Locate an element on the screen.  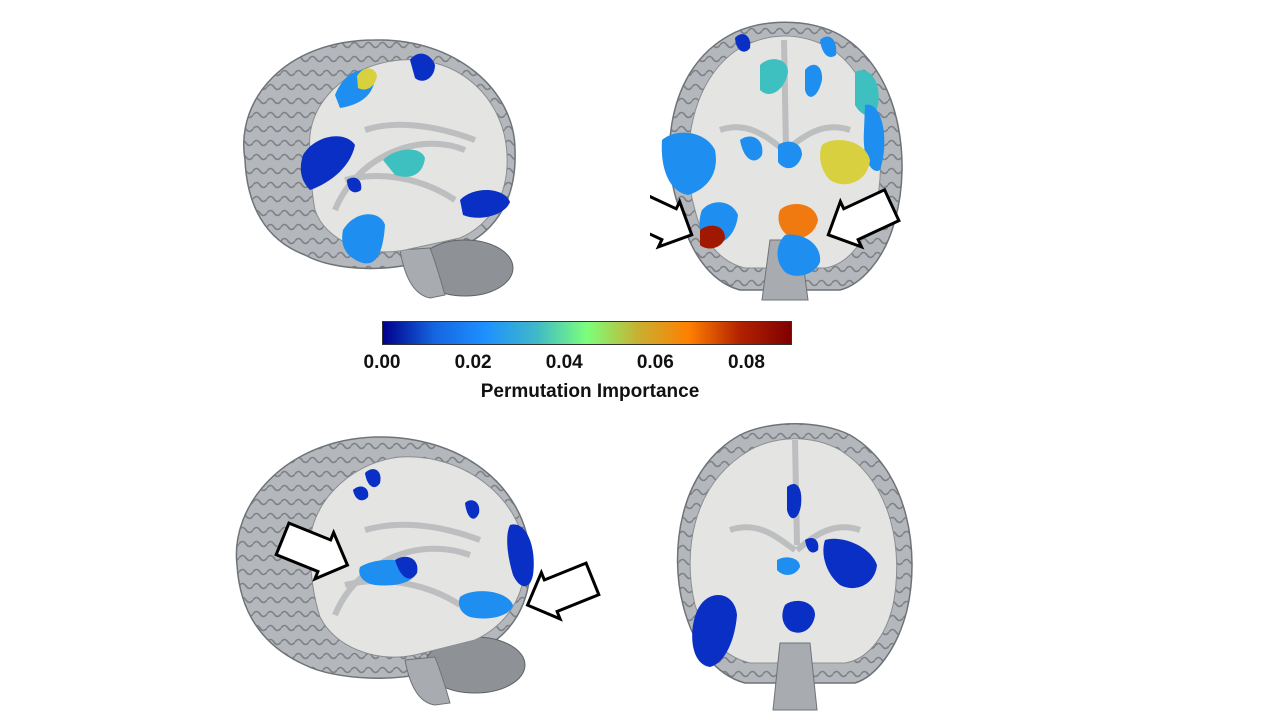
brain-coronal-top-panel is located at coordinates (785, 160).